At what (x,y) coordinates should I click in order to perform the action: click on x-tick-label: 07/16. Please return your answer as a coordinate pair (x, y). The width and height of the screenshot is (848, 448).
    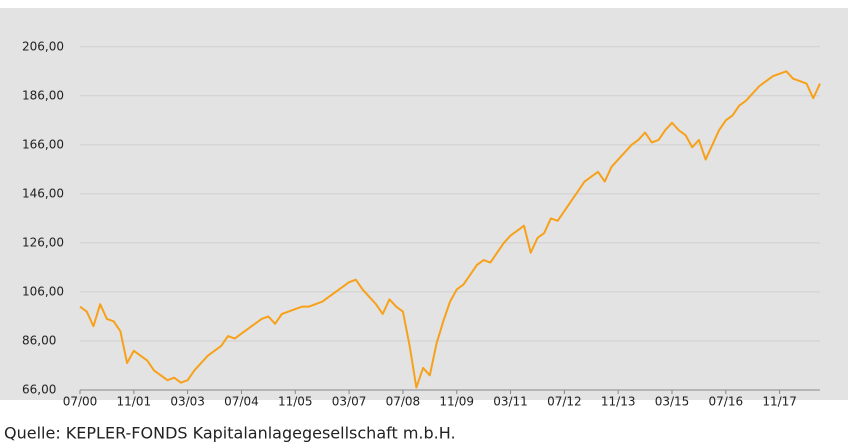
    Looking at the image, I should click on (726, 402).